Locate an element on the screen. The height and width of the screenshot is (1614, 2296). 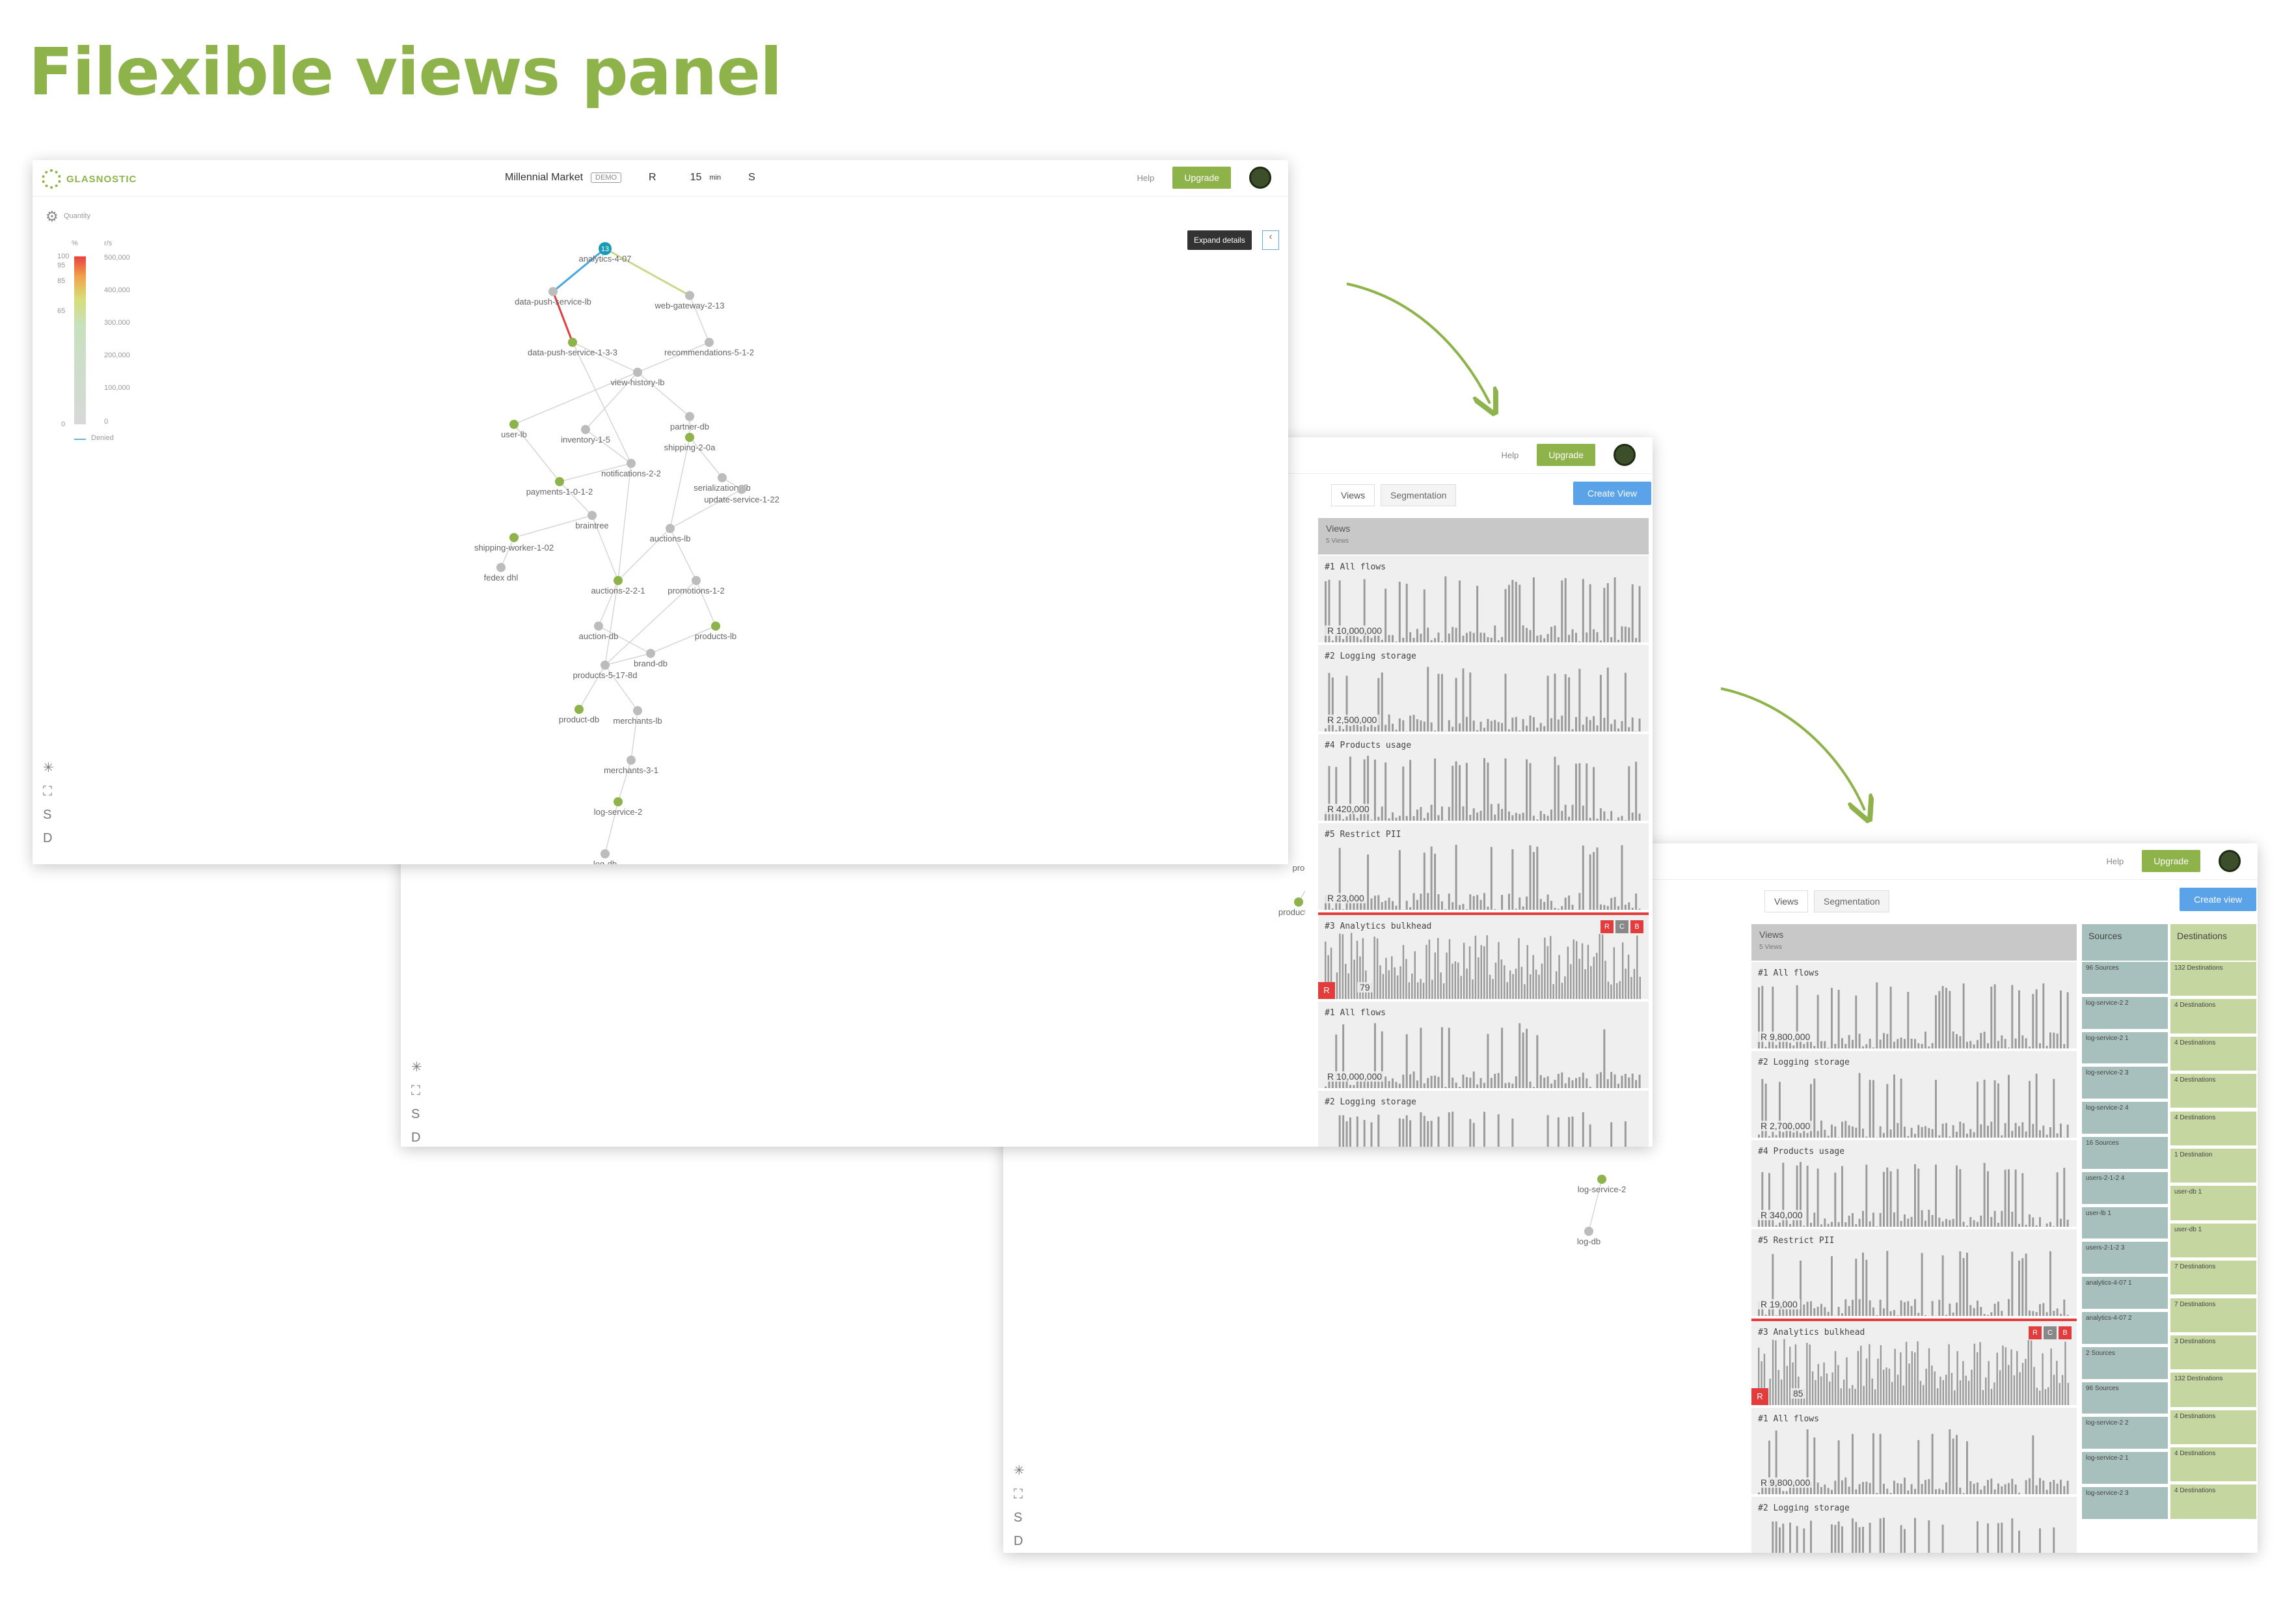
graph-node: fedex dhl is located at coordinates (501, 572).